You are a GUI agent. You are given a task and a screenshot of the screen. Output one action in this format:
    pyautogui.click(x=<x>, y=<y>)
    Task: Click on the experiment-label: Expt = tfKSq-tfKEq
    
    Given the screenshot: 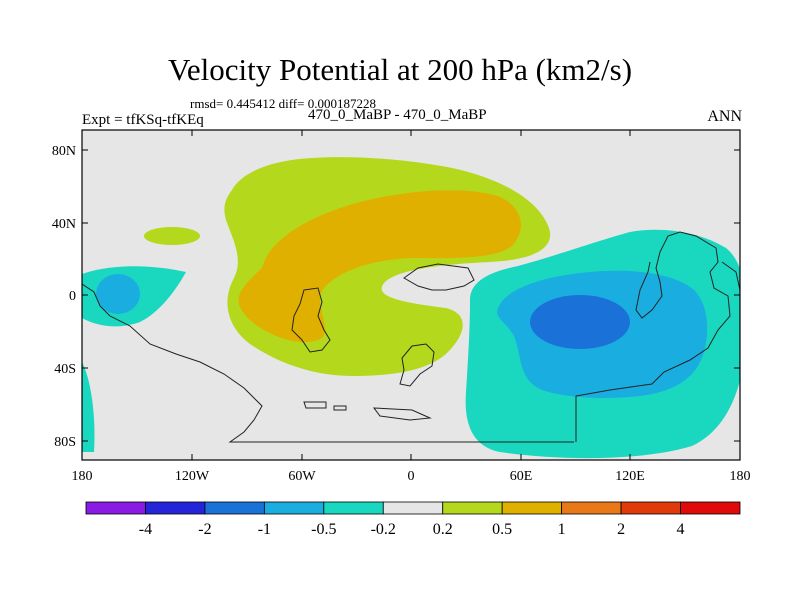 What is the action you would take?
    pyautogui.click(x=143, y=120)
    